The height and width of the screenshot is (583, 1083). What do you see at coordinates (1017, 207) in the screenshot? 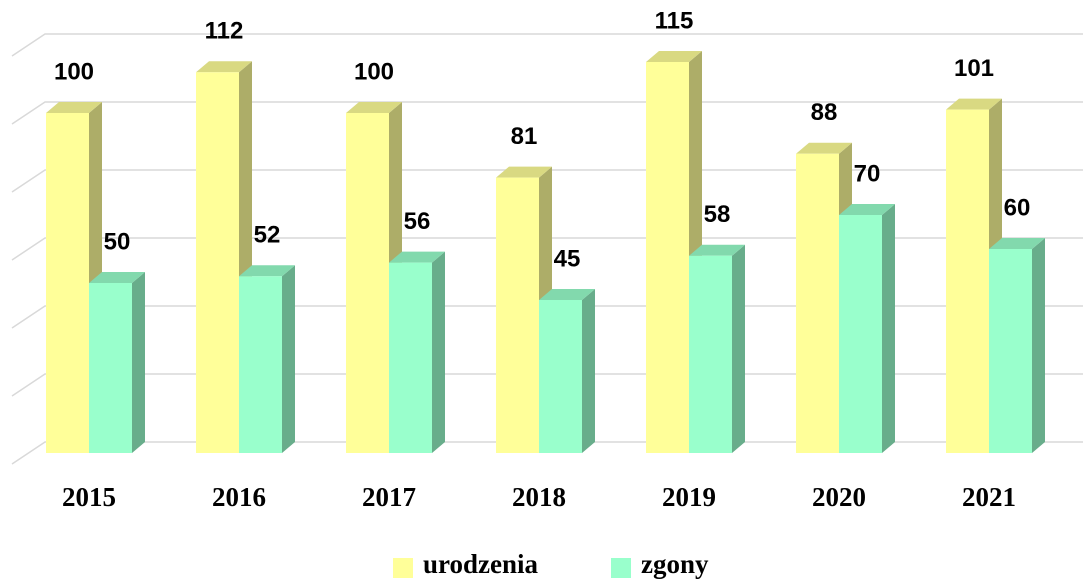
I see `value-label: 60` at bounding box center [1017, 207].